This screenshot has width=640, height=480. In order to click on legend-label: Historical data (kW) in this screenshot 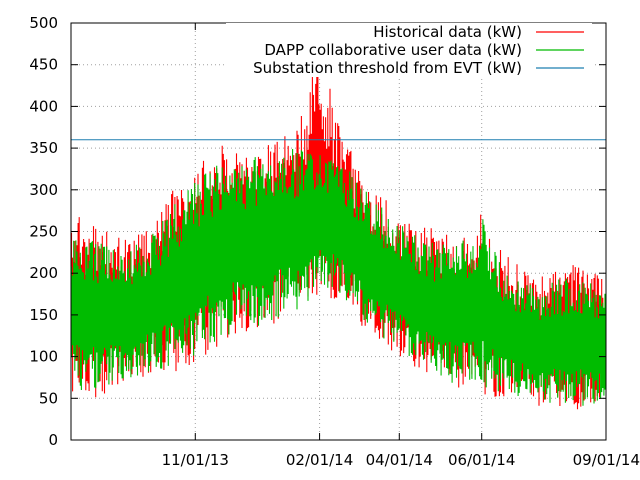, I will do `click(447, 32)`.